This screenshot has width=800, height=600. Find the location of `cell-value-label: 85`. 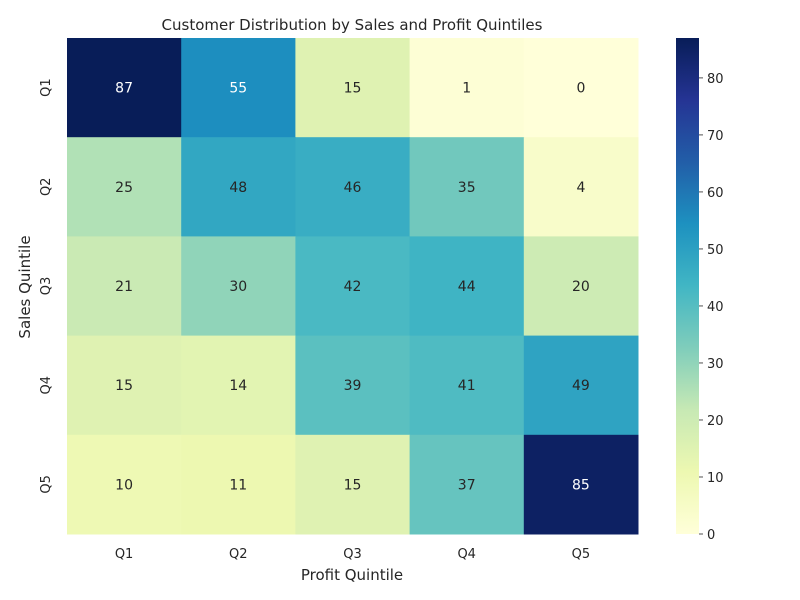

cell-value-label: 85 is located at coordinates (581, 485).